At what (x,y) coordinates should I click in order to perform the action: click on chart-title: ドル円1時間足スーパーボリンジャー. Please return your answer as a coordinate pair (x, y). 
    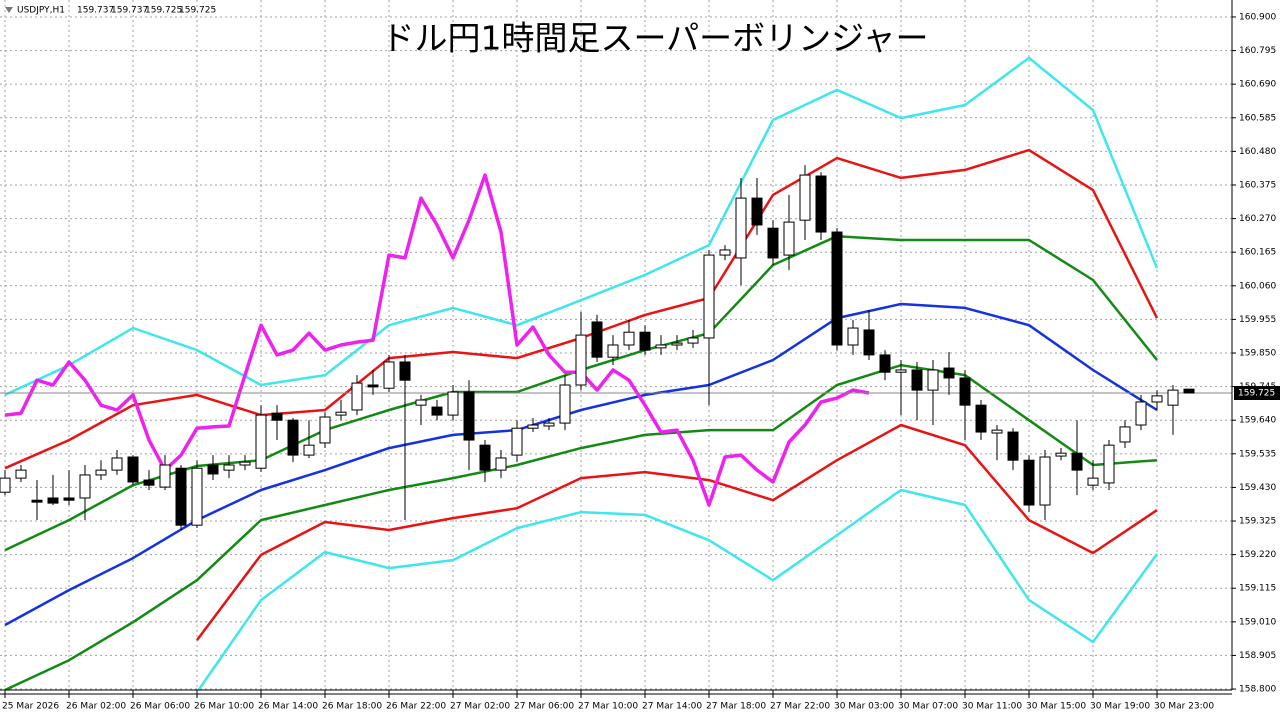
    Looking at the image, I should click on (654, 38).